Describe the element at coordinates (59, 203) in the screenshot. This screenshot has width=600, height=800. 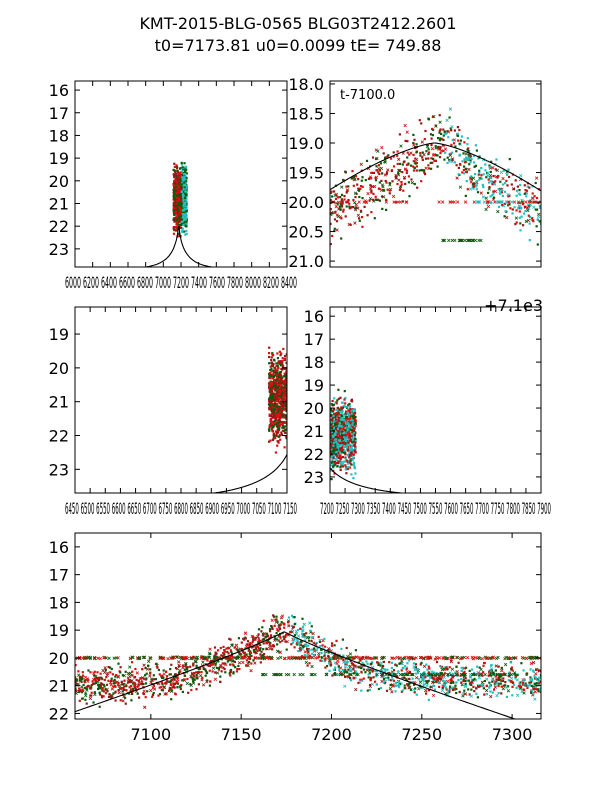
I see `y-tick-label: 21` at that location.